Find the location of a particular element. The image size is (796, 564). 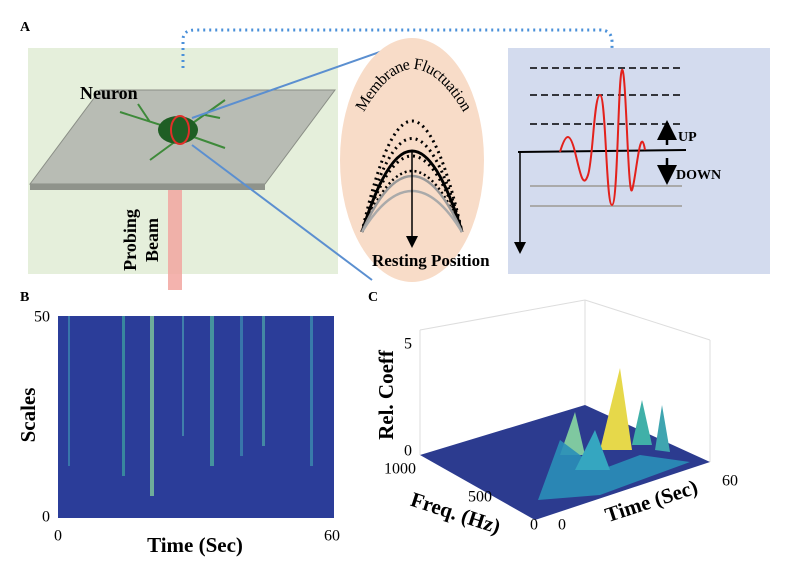

x-tick-label: 0 is located at coordinates (58, 536).